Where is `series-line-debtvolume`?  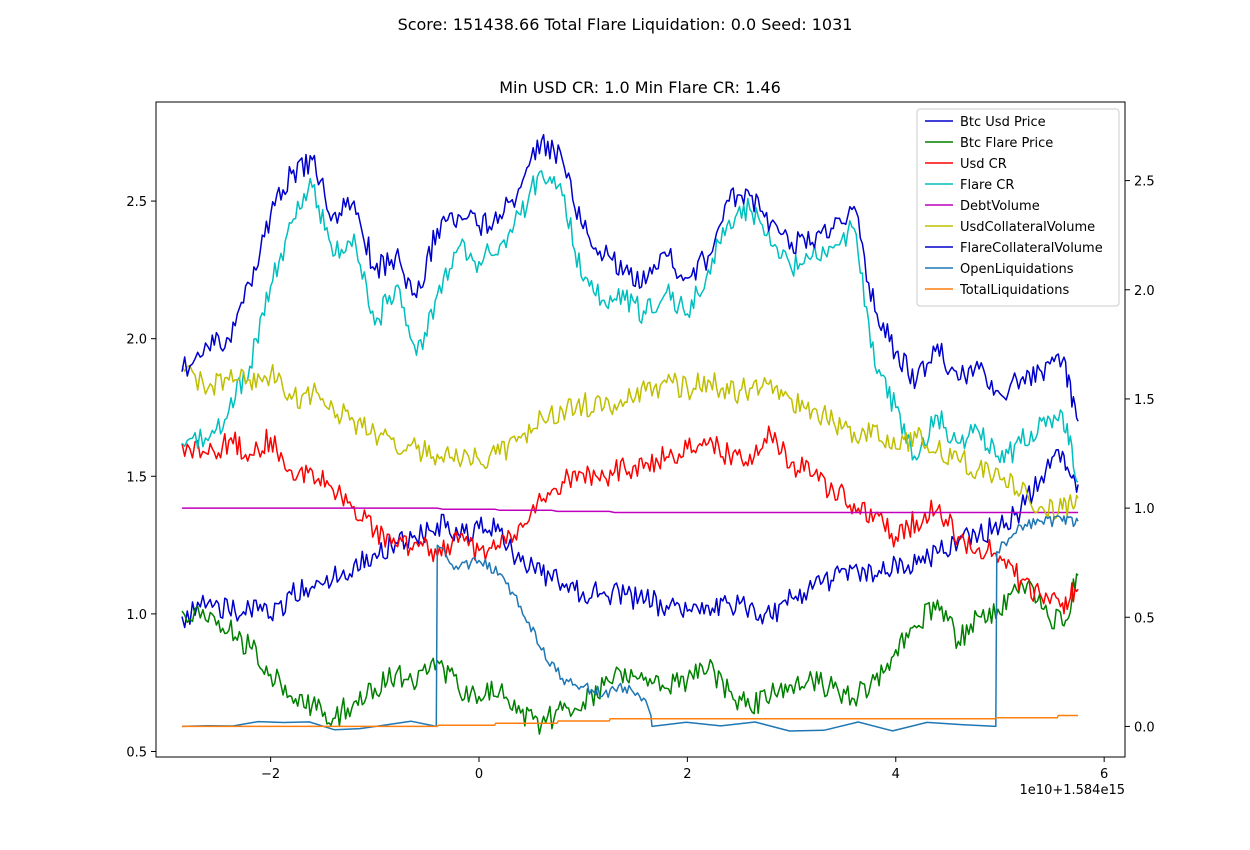
series-line-debtvolume is located at coordinates (630, 510).